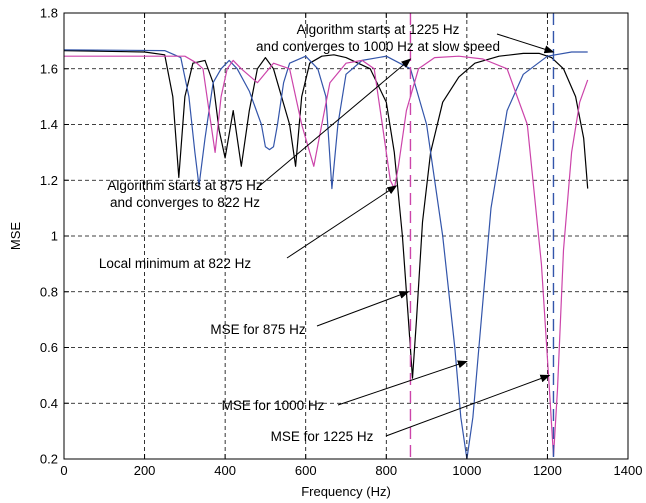  Describe the element at coordinates (15, 236) in the screenshot. I see `y-axis-label: MSE` at that location.